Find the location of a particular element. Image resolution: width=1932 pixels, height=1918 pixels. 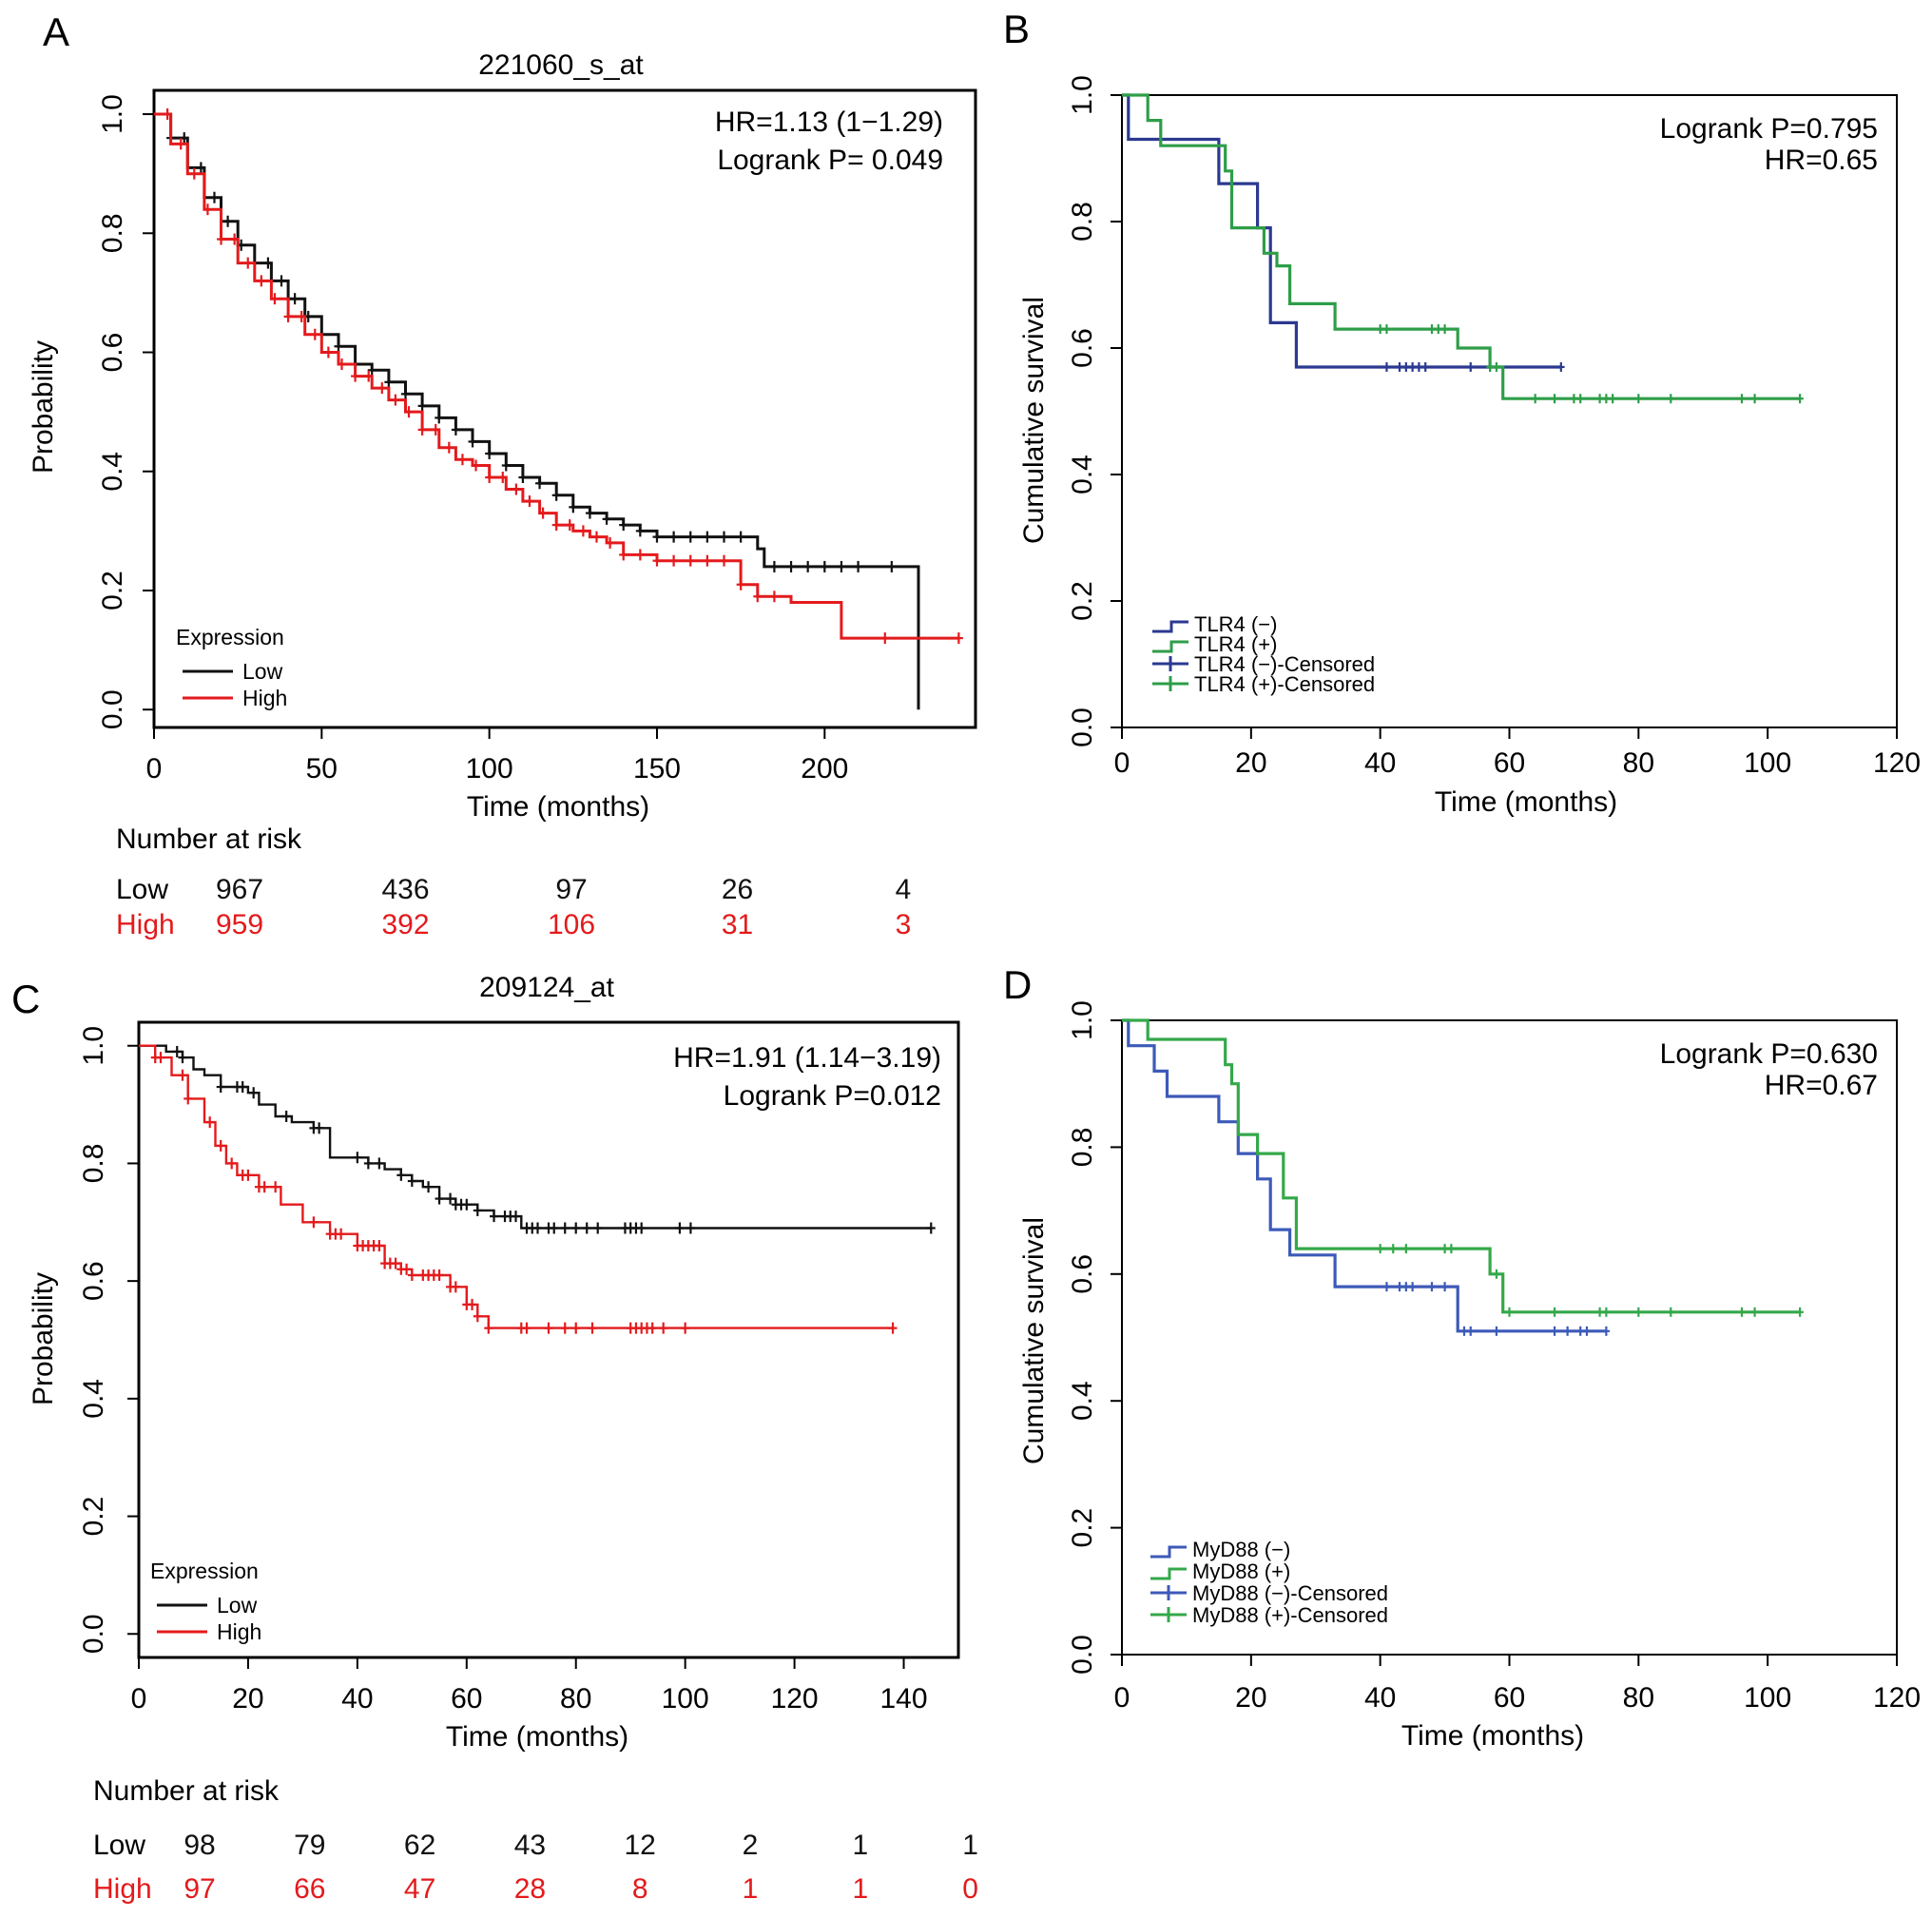

risk-value: 97 is located at coordinates (571, 890).